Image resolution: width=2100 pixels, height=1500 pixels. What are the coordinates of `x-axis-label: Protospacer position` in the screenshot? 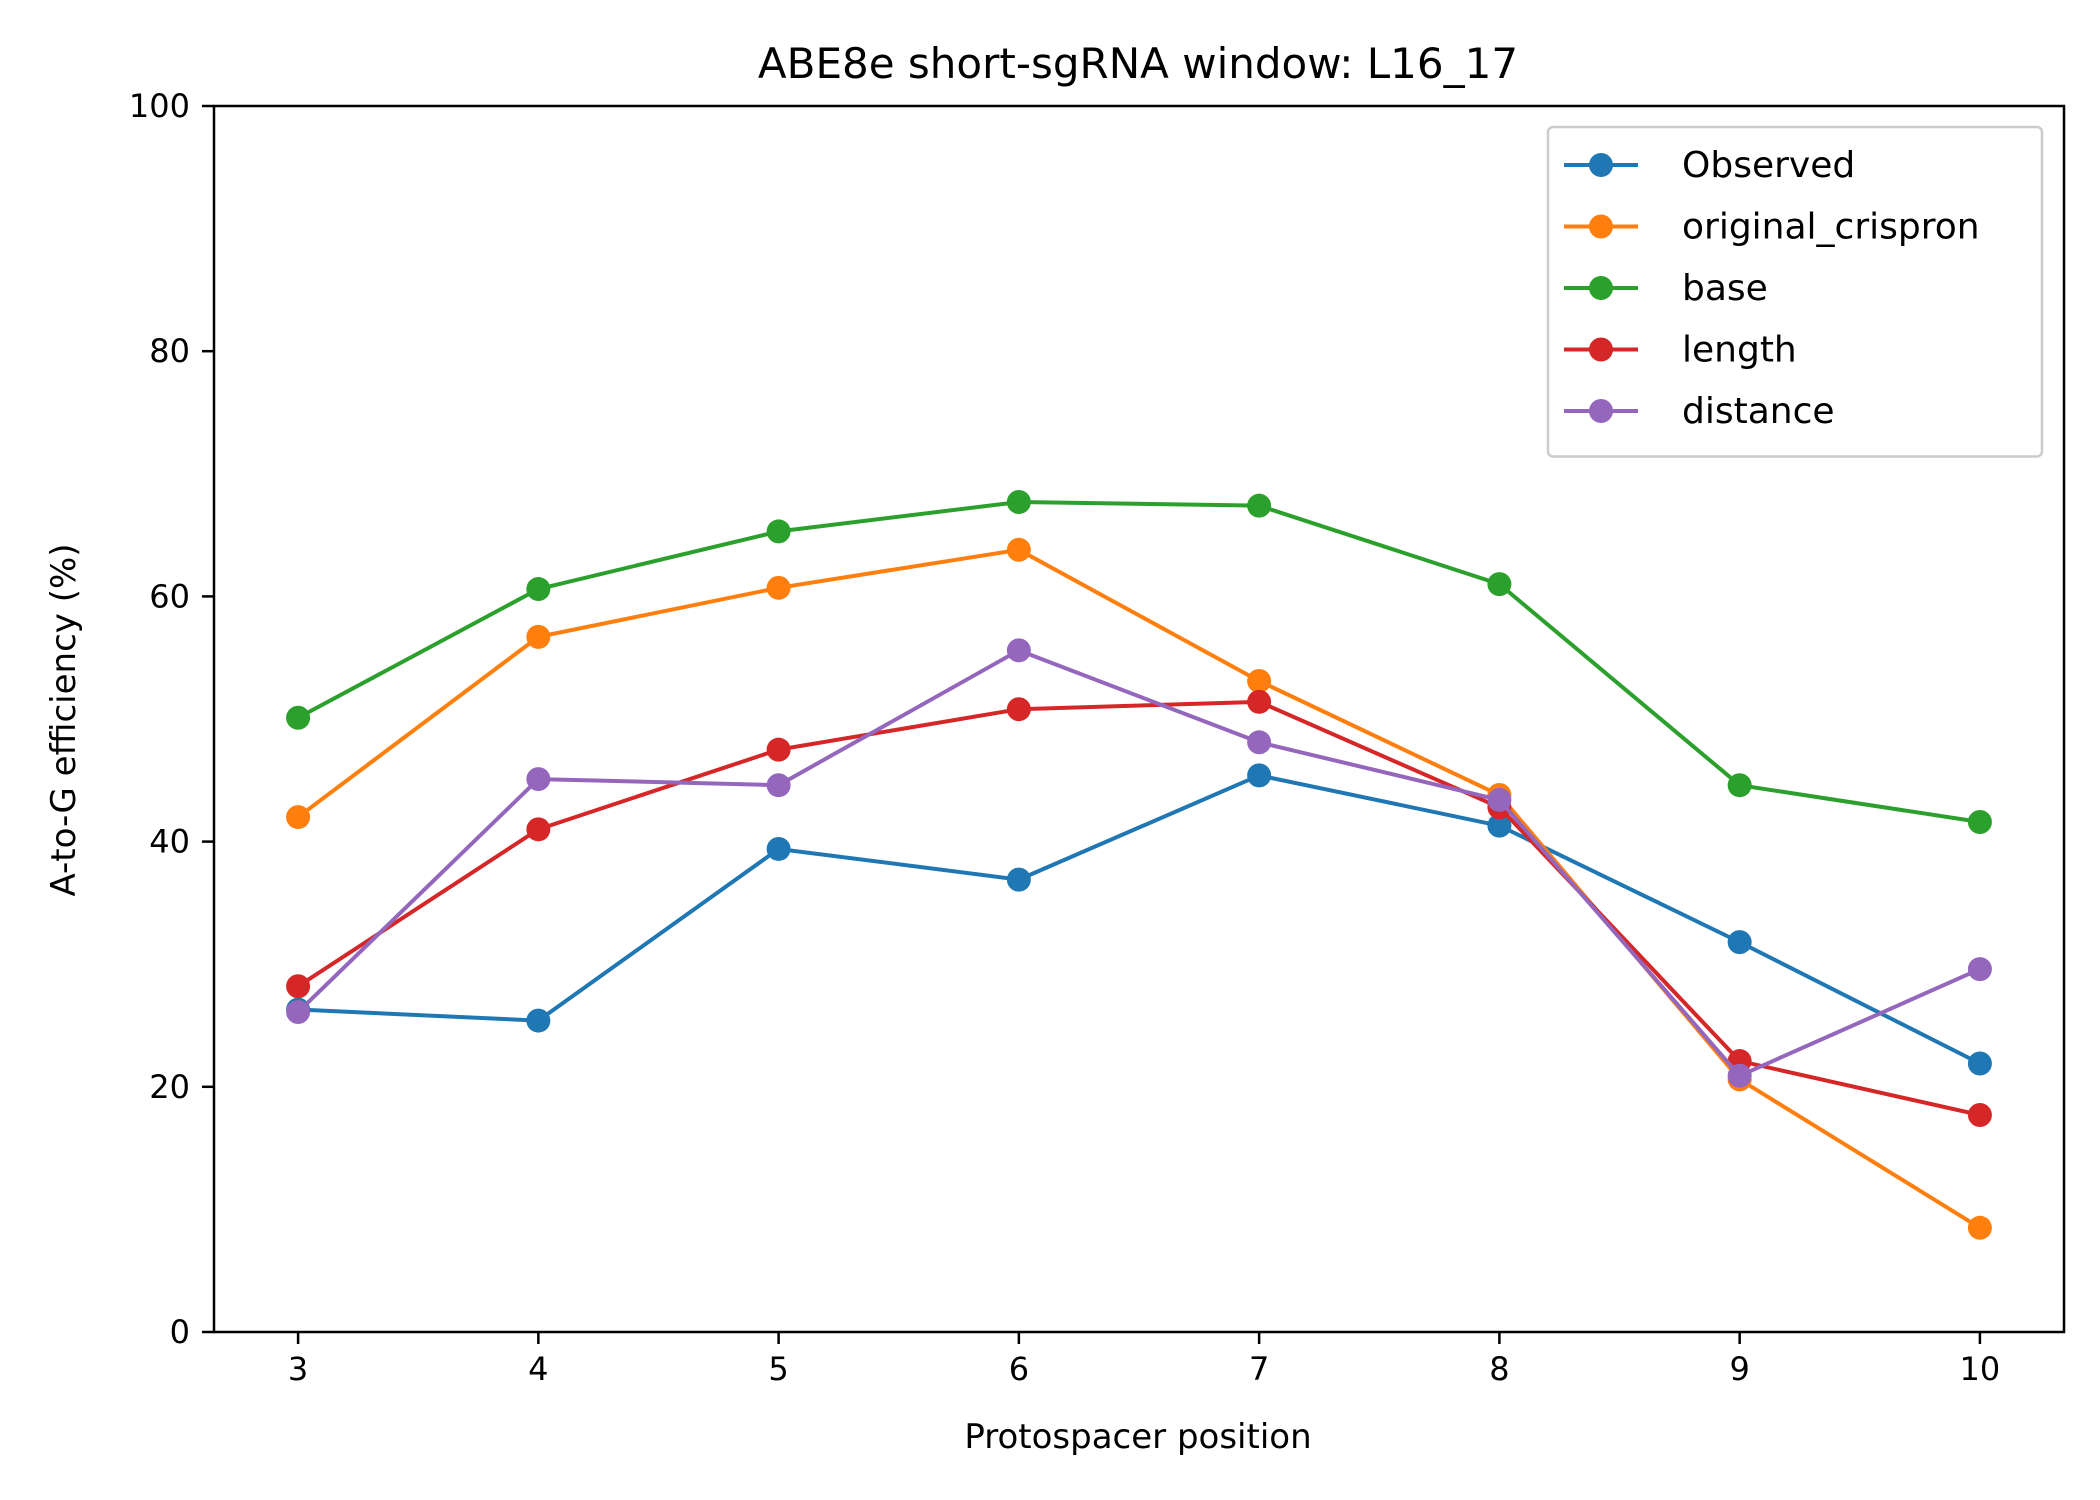 It's located at (1137, 1437).